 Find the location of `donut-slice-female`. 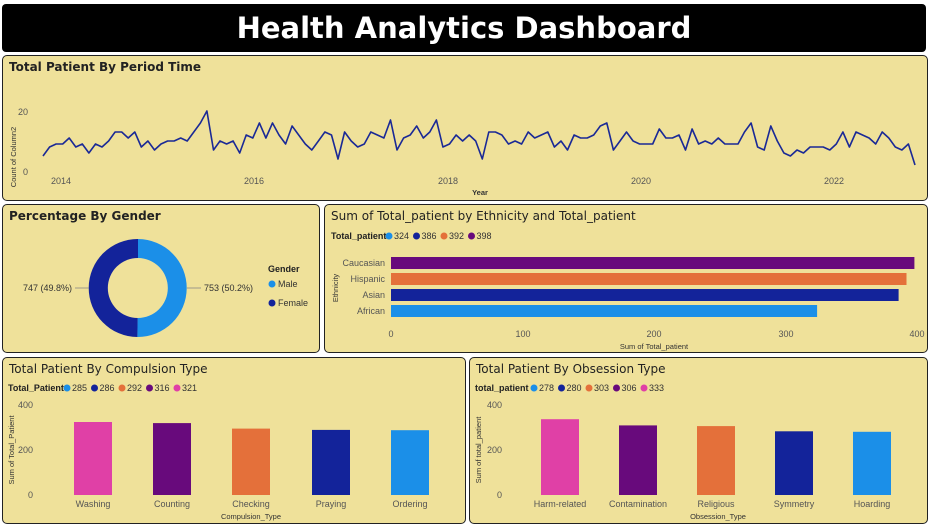

donut-slice-female is located at coordinates (113, 287).